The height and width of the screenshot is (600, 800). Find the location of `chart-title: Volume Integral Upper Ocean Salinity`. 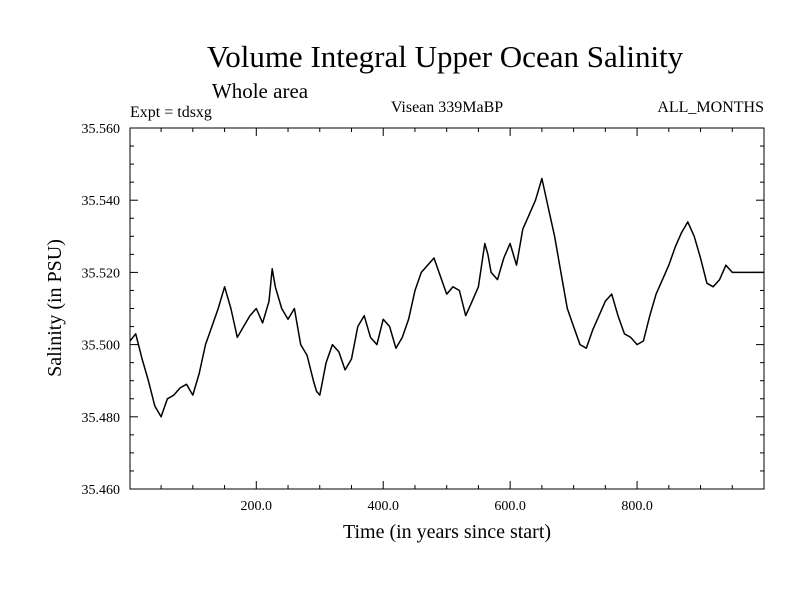

chart-title: Volume Integral Upper Ocean Salinity is located at coordinates (445, 56).